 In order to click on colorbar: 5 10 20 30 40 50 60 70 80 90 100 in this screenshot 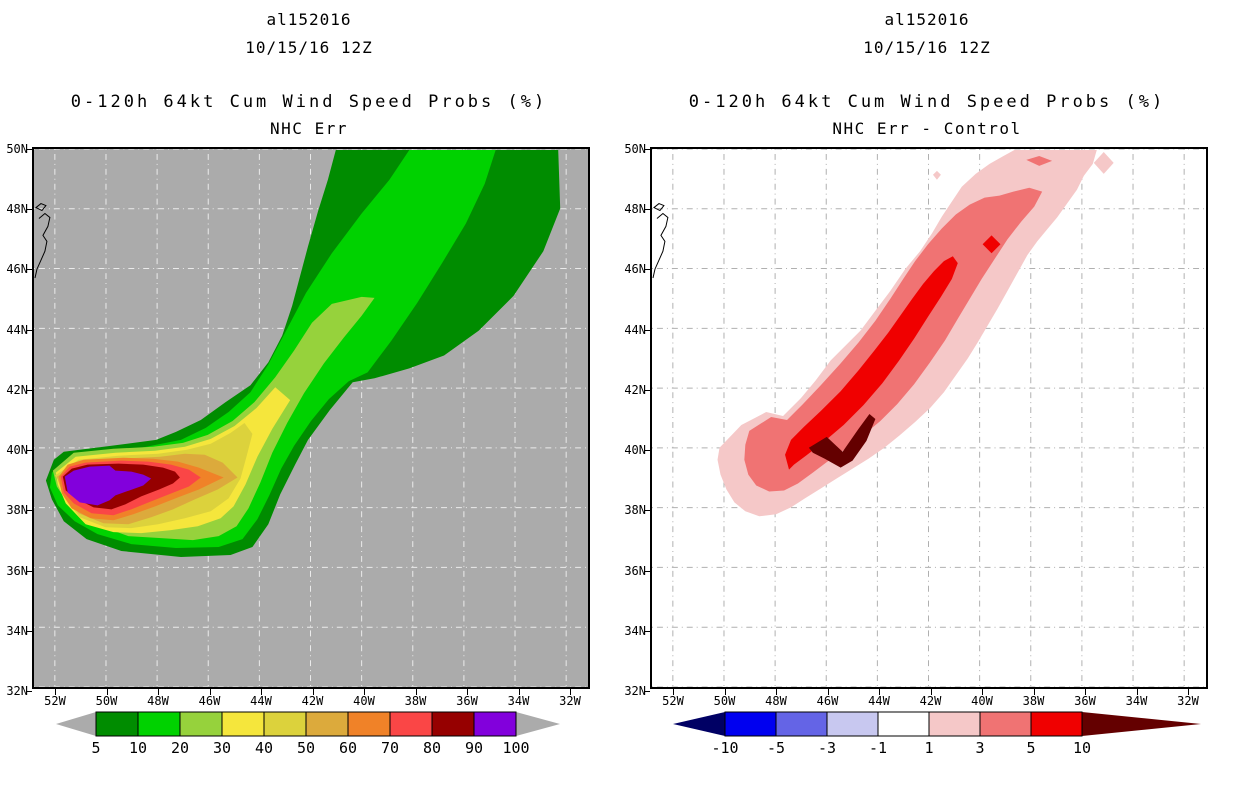, I will do `click(309, 735)`.